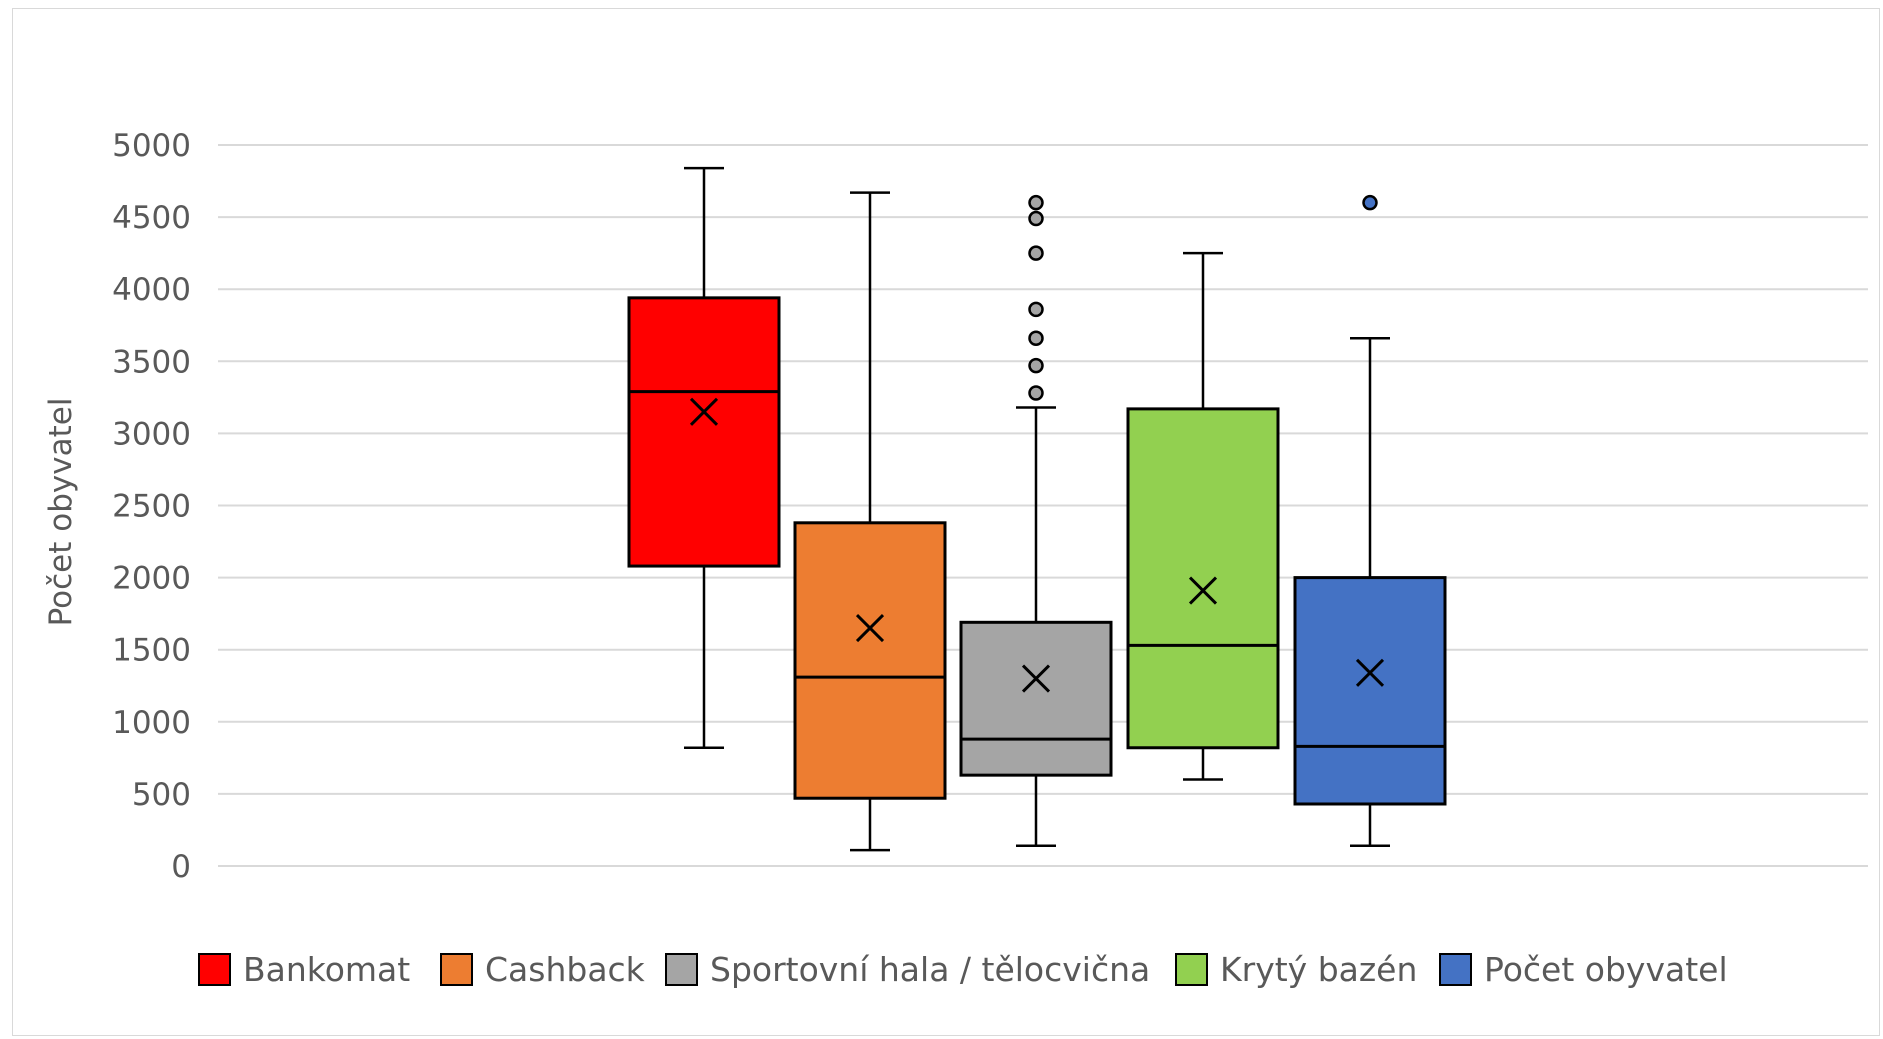 The height and width of the screenshot is (1039, 1883). I want to click on legend-item: Krytý bazén, so click(1296, 969).